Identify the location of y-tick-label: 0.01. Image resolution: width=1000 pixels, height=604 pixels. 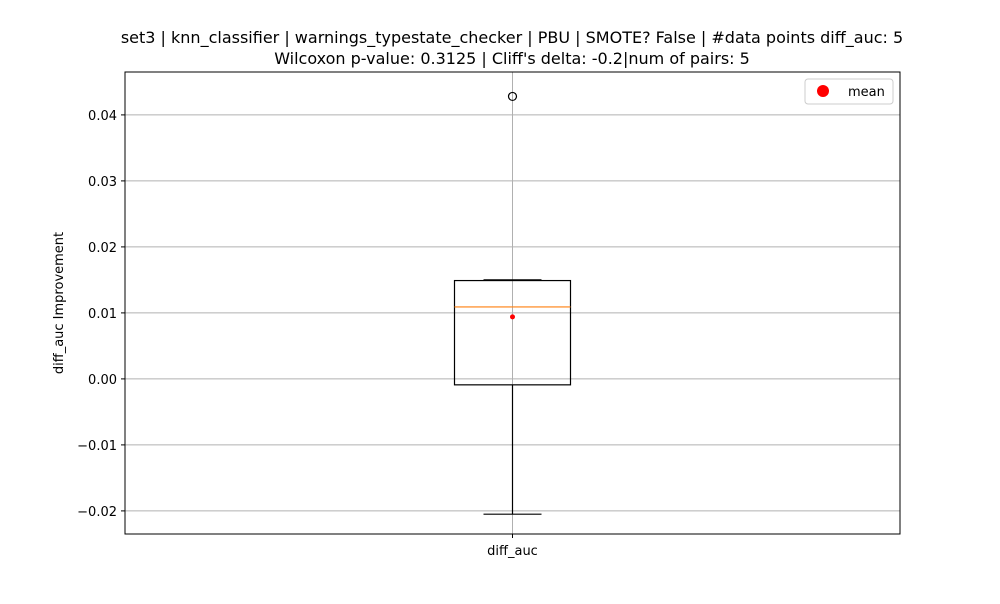
(102, 314).